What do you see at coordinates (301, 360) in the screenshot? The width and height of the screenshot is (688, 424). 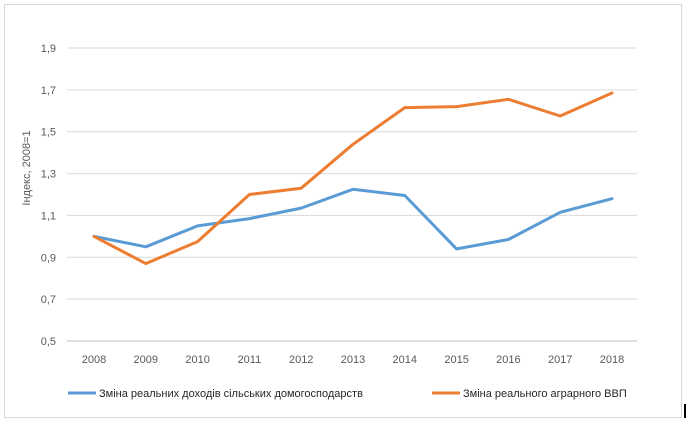 I see `x-tick-label: 2012` at bounding box center [301, 360].